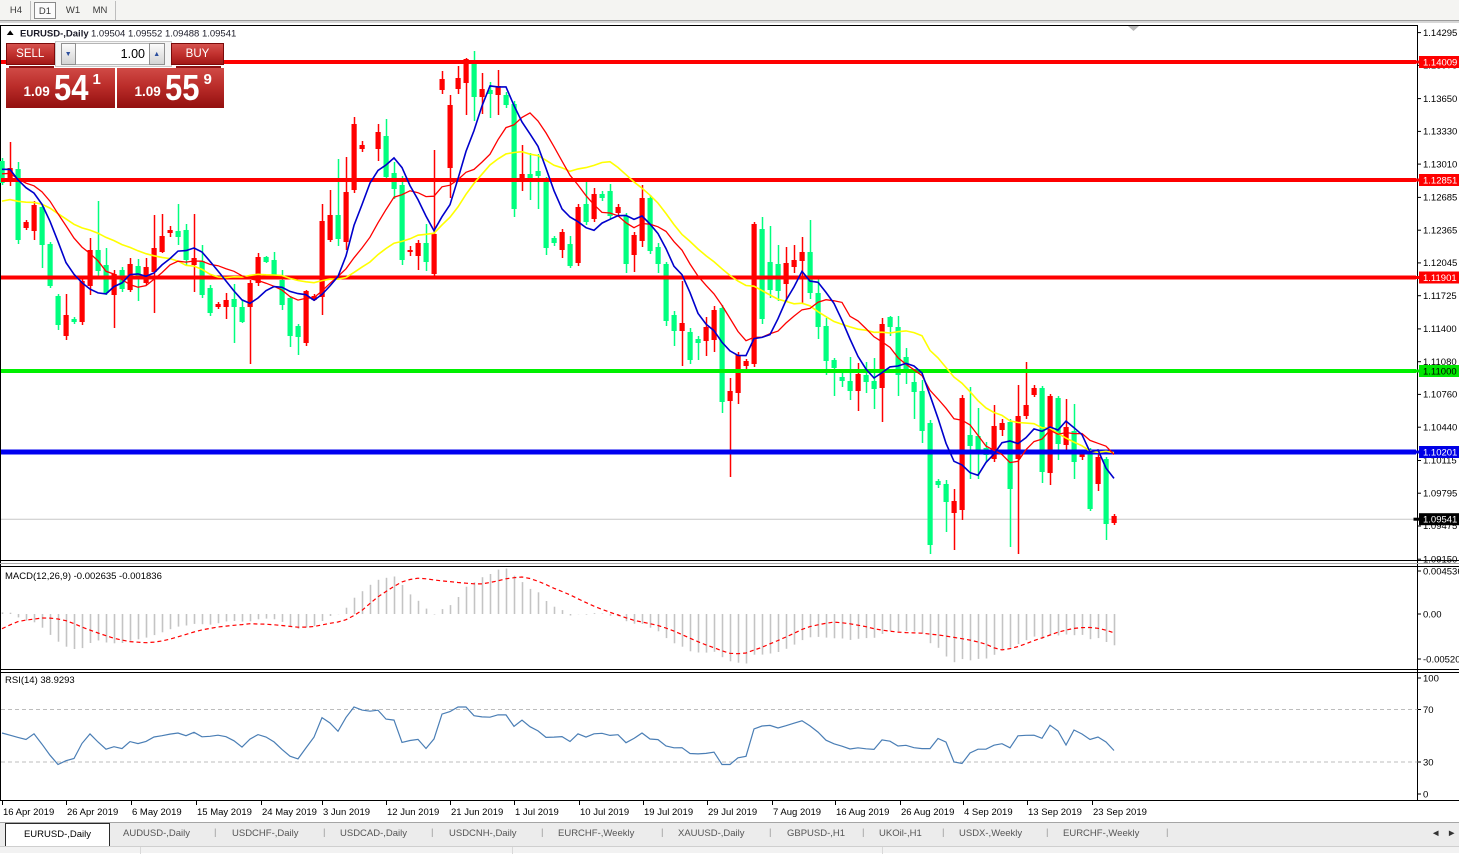  What do you see at coordinates (1440, 427) in the screenshot?
I see `svg-text: 1.10440` at bounding box center [1440, 427].